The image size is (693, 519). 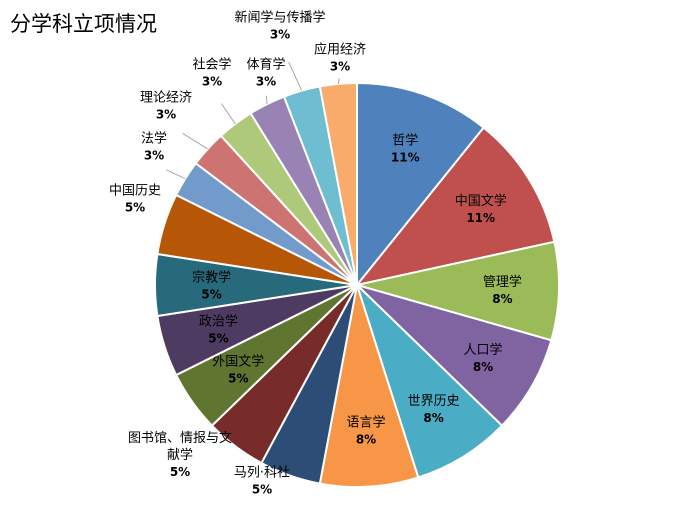 I want to click on slice-name-label: 献学, so click(x=180, y=455).